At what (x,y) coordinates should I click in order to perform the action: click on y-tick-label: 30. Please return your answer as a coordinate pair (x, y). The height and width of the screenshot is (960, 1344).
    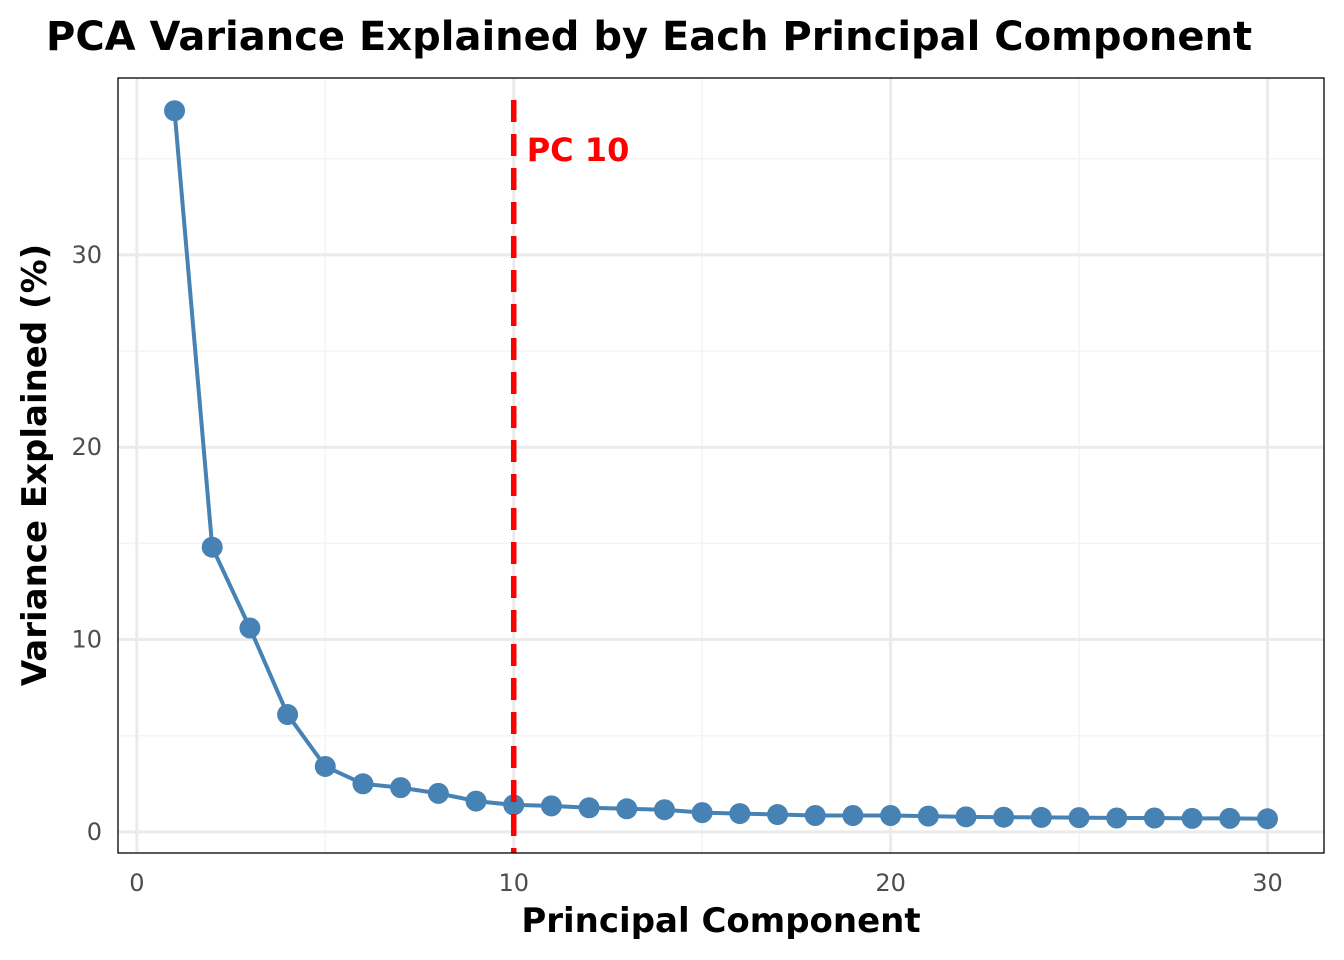
    Looking at the image, I should click on (86, 255).